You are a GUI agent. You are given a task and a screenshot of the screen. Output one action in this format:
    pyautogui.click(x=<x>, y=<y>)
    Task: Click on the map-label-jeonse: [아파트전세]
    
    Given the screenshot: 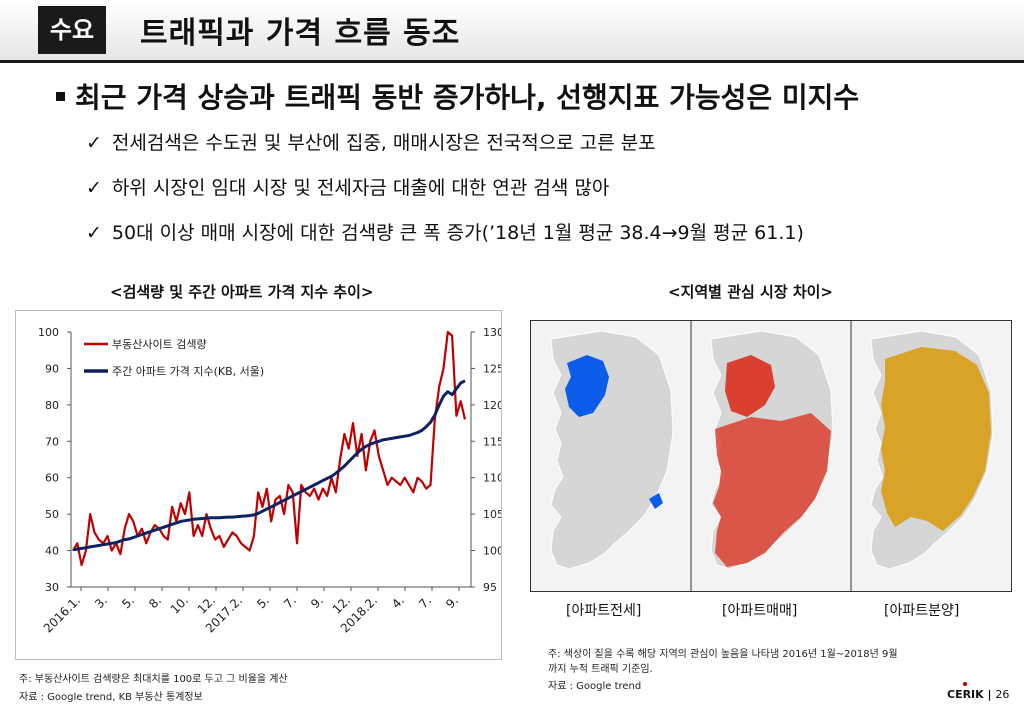 What is the action you would take?
    pyautogui.click(x=604, y=611)
    